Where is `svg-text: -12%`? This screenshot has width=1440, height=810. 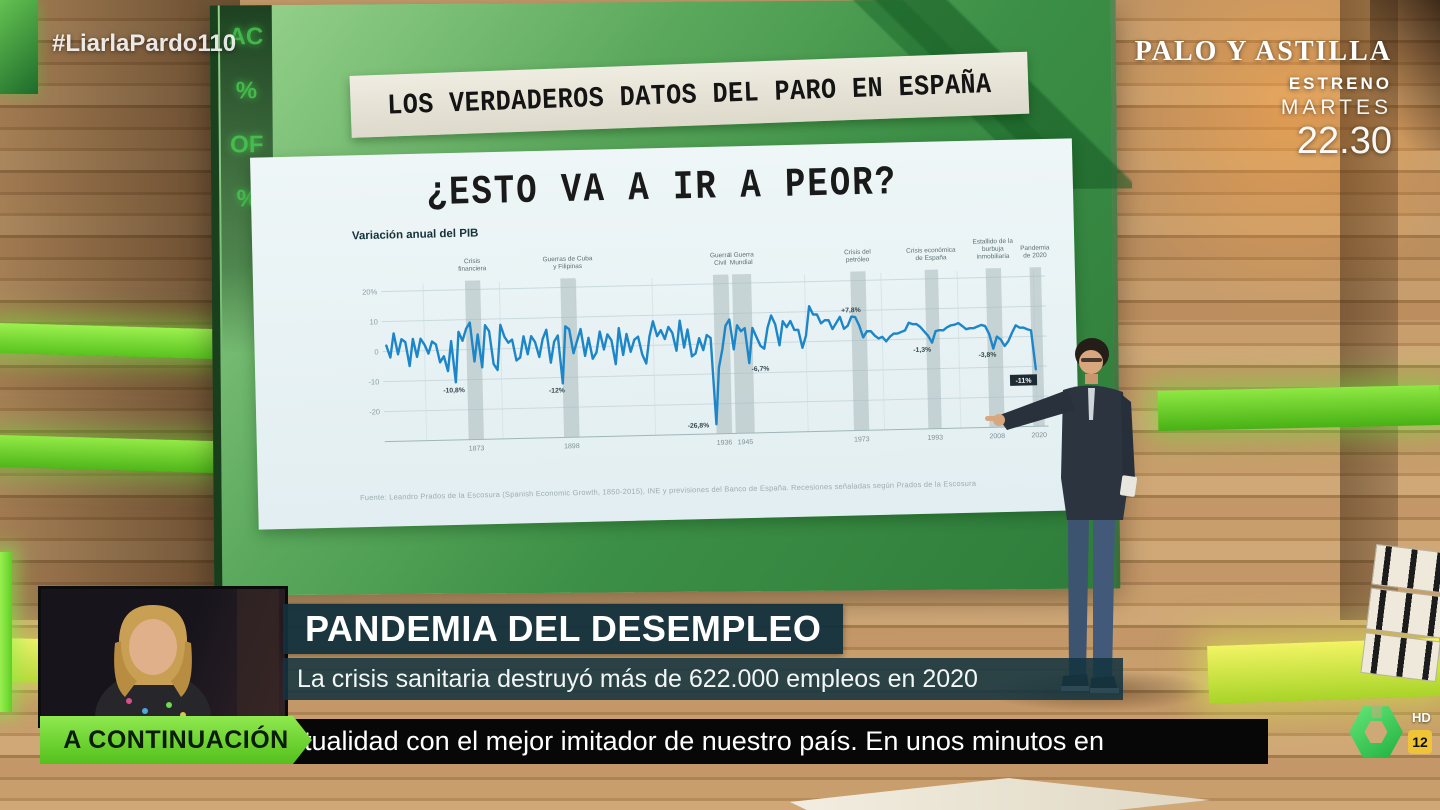
svg-text: -12% is located at coordinates (557, 390).